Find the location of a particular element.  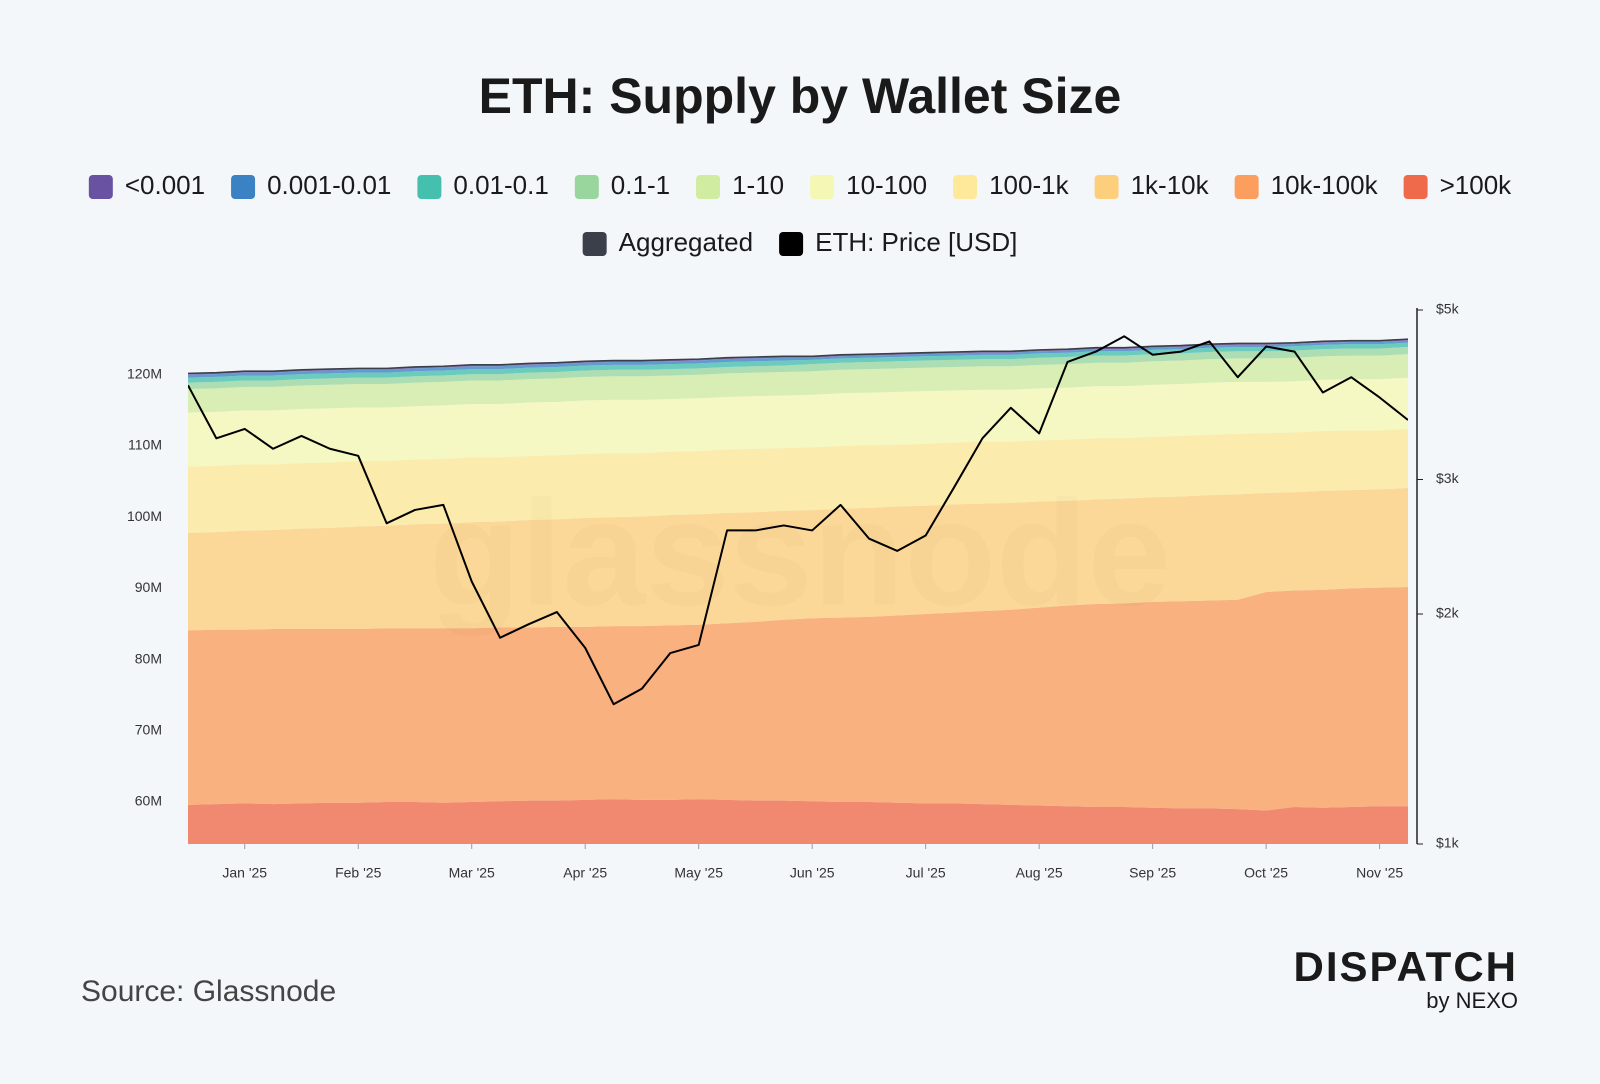

y-tick-label: 100M is located at coordinates (144, 516).